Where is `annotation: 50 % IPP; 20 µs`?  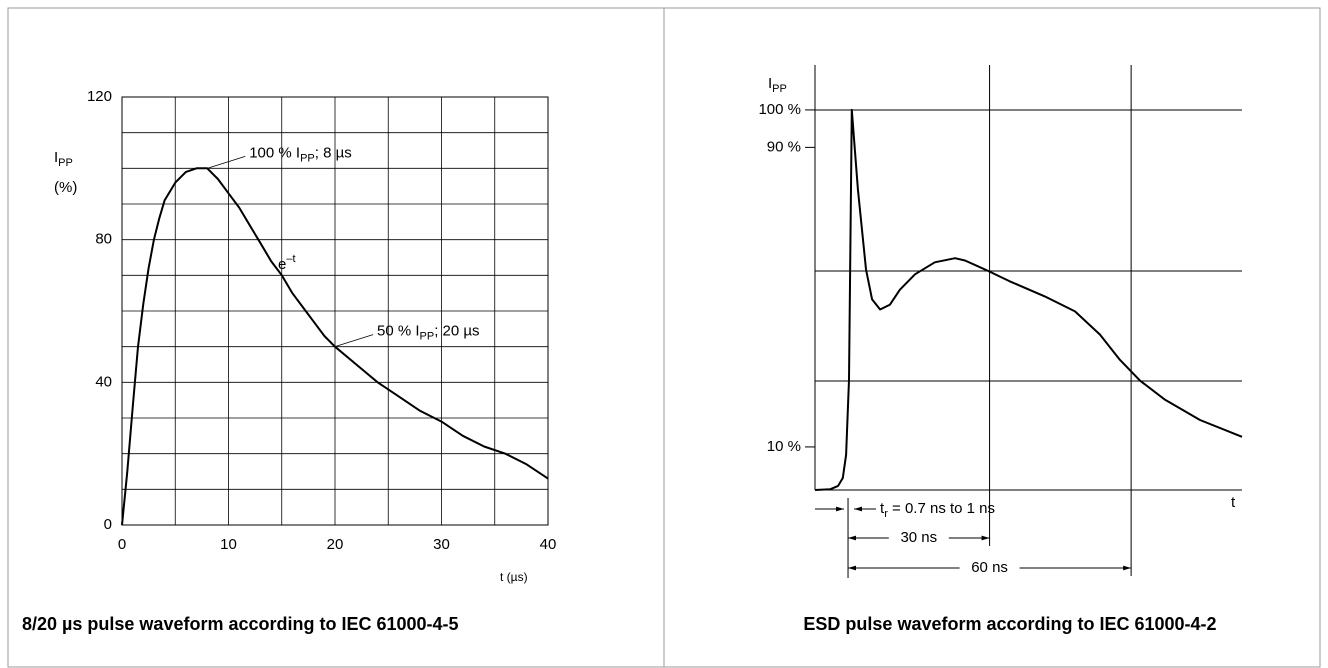
annotation: 50 % IPP; 20 µs is located at coordinates (428, 333).